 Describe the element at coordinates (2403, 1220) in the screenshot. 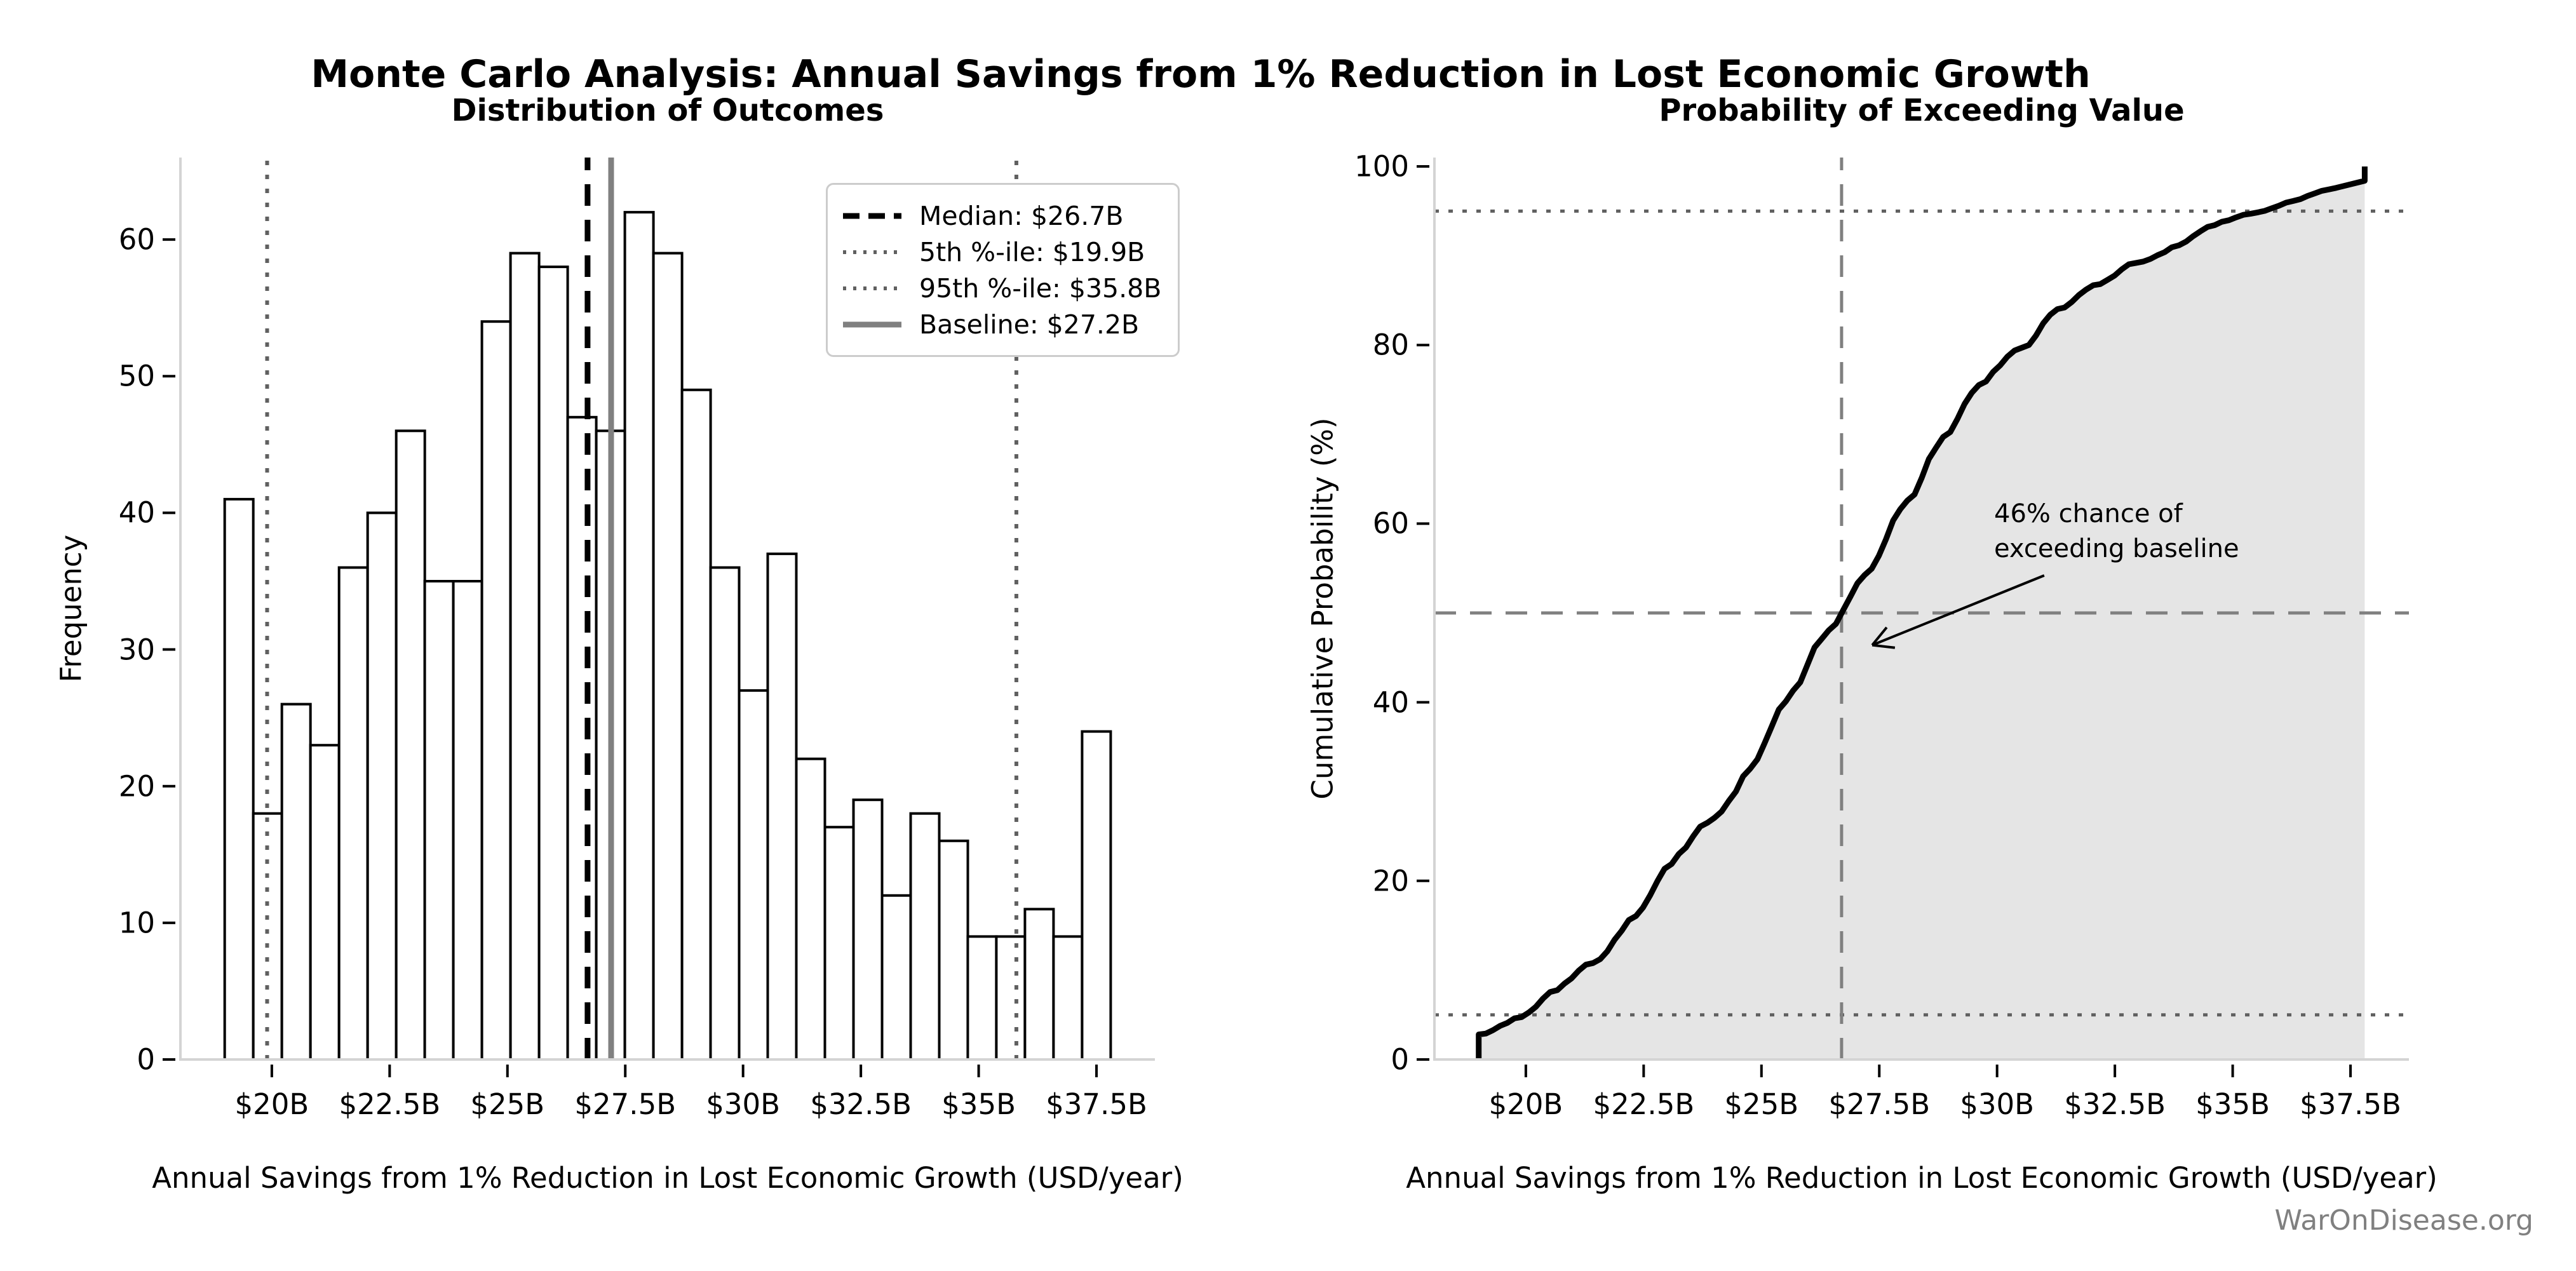

I see `watermark: WarOnDisease.org` at that location.